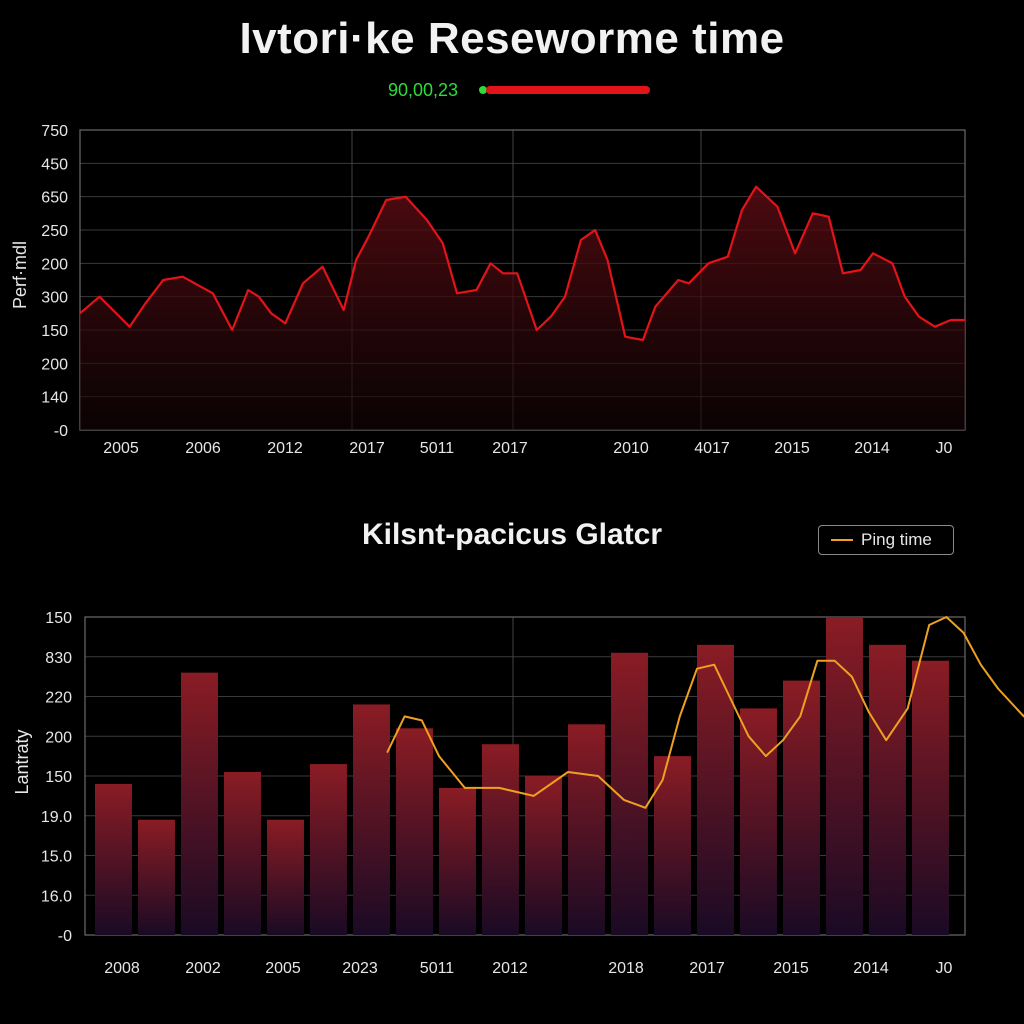 This screenshot has height=1024, width=1024. I want to click on chart1-x-tick-label: 2015, so click(792, 448).